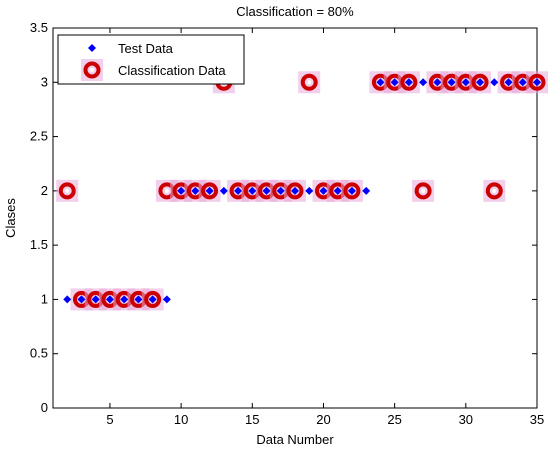  I want to click on y-tick-label: 3, so click(44, 81).